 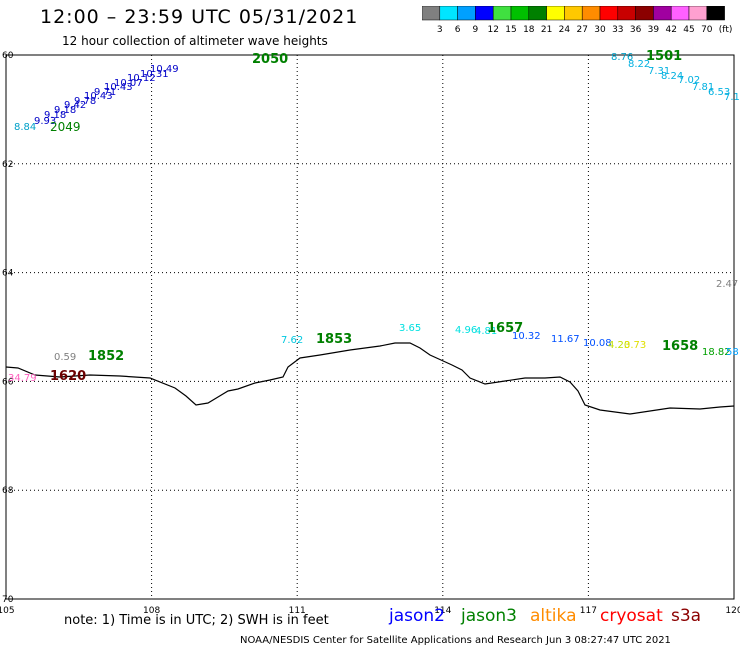 What do you see at coordinates (45, 121) in the screenshot?
I see `wave-height-label: 9.93` at bounding box center [45, 121].